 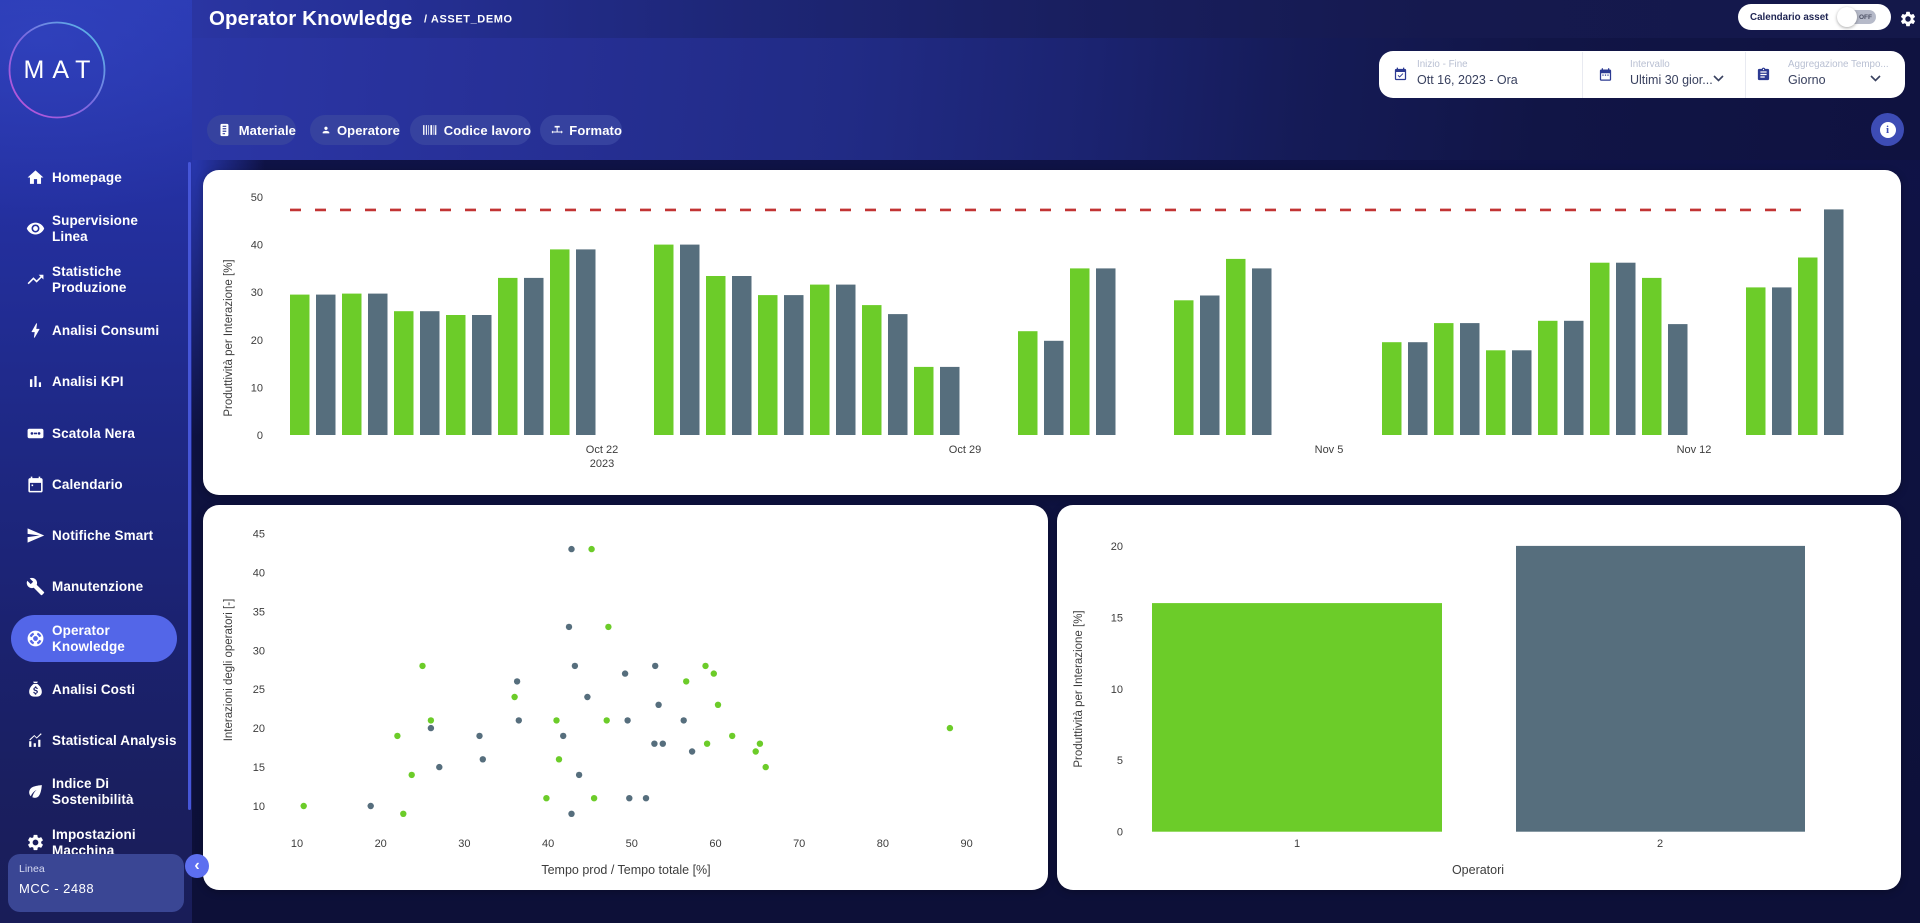 What do you see at coordinates (259, 690) in the screenshot?
I see `svg-text: 25` at bounding box center [259, 690].